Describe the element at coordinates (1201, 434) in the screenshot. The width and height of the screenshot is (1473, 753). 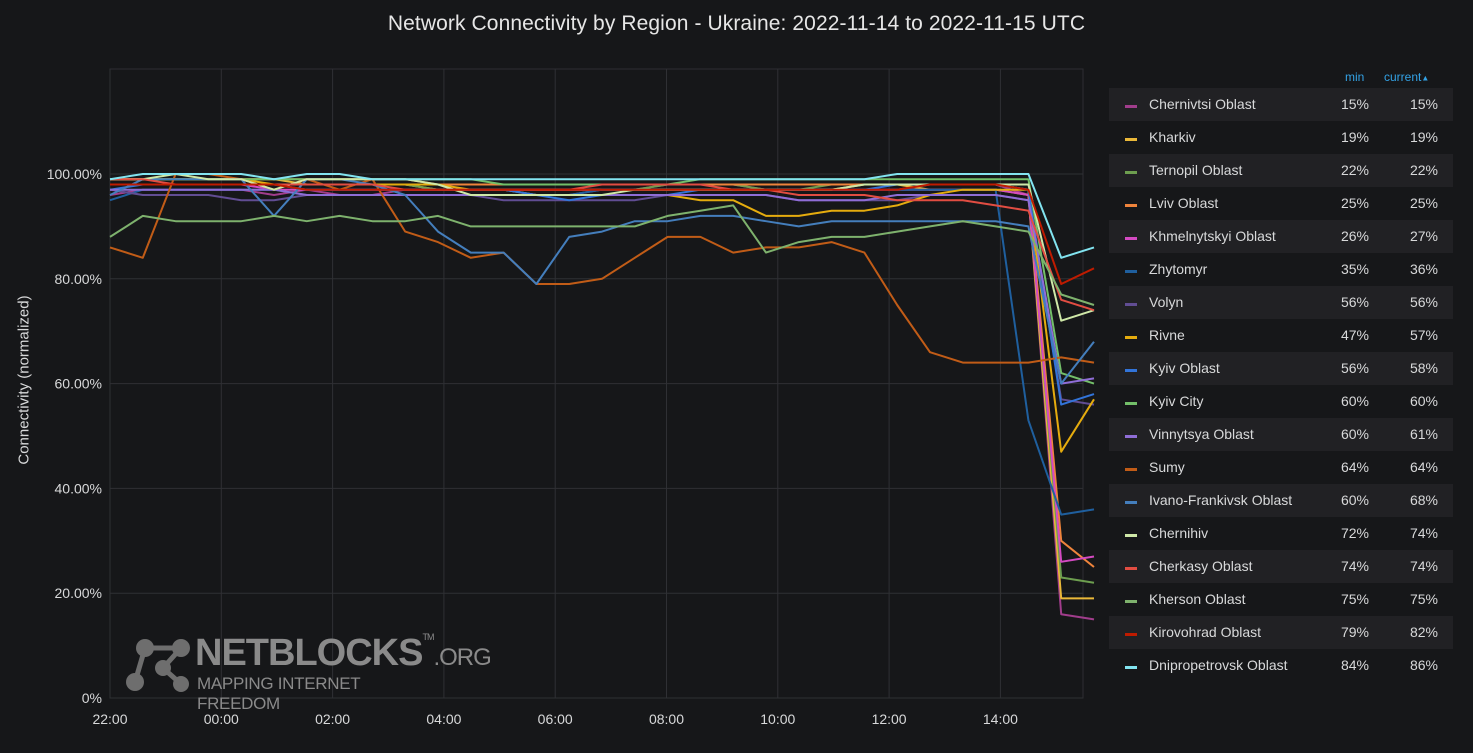
I see `legend-series-name: Vinnytsya Oblast` at that location.